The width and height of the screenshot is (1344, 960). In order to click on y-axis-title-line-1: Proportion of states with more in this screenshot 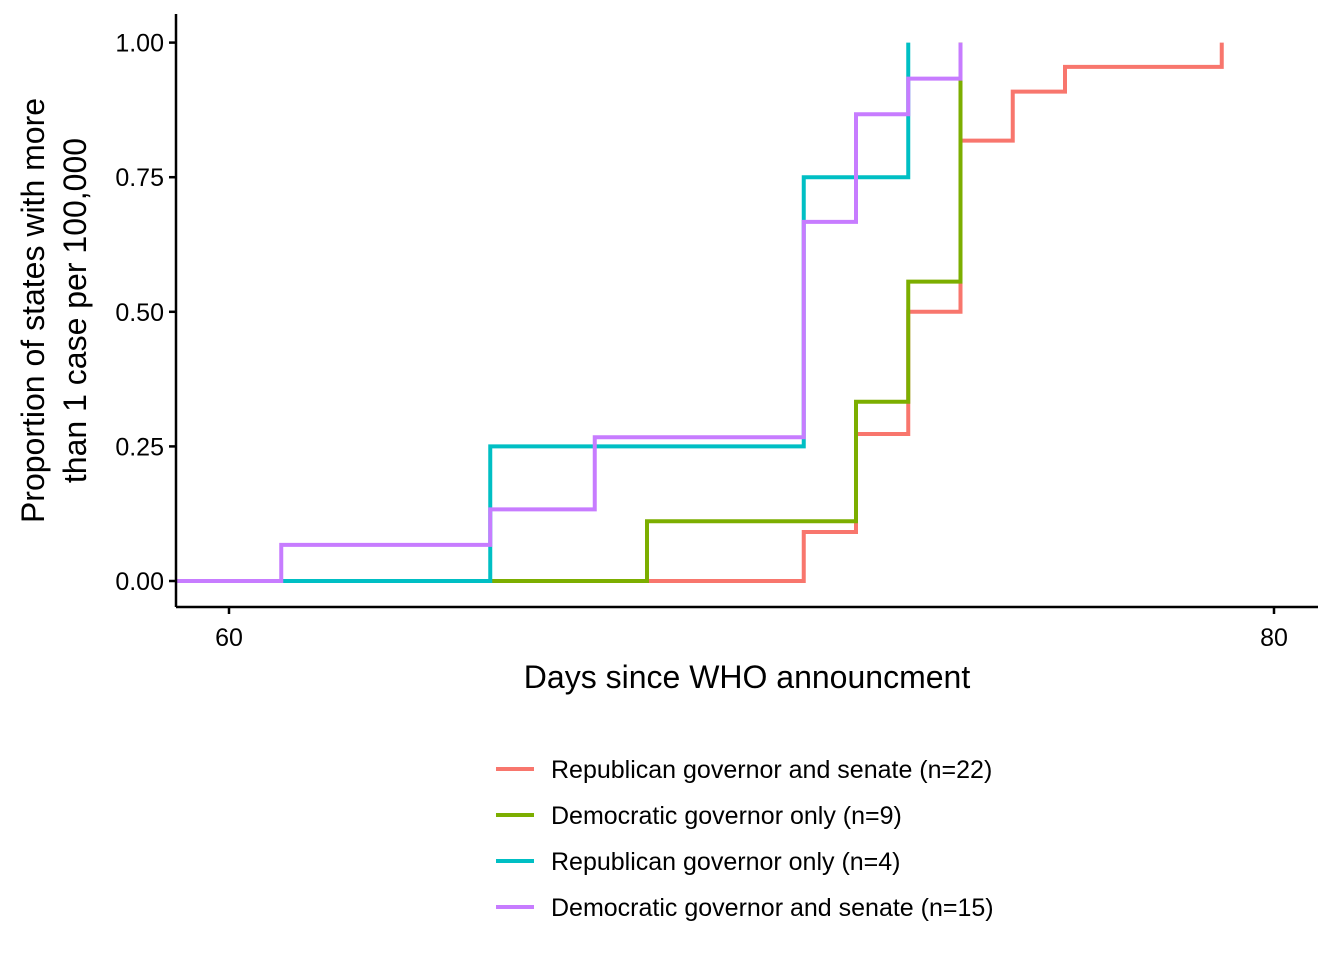, I will do `click(33, 310)`.